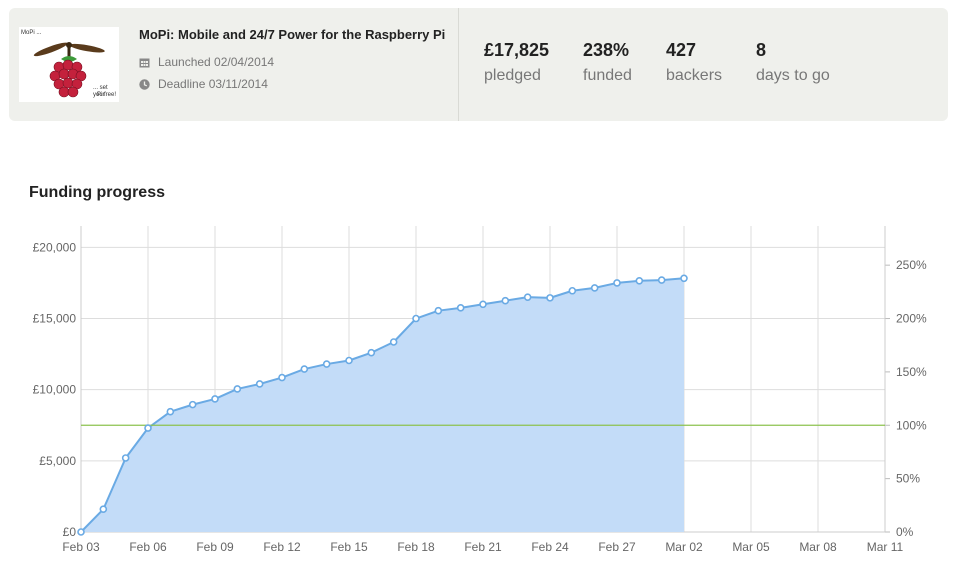 The height and width of the screenshot is (561, 956). Describe the element at coordinates (144, 84) in the screenshot. I see `clock-icon` at that location.